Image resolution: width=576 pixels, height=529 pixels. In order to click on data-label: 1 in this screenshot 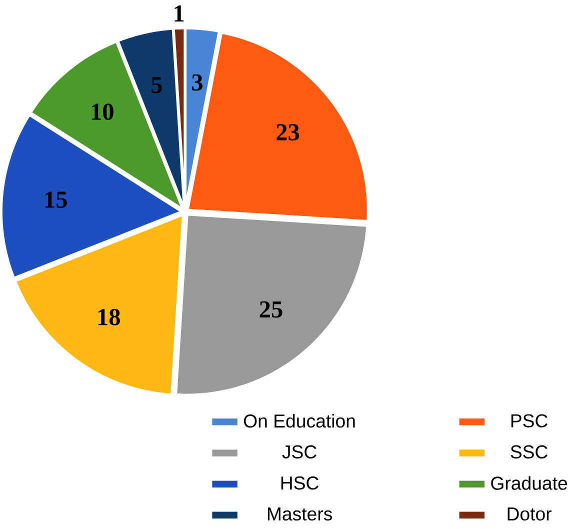, I will do `click(179, 13)`.